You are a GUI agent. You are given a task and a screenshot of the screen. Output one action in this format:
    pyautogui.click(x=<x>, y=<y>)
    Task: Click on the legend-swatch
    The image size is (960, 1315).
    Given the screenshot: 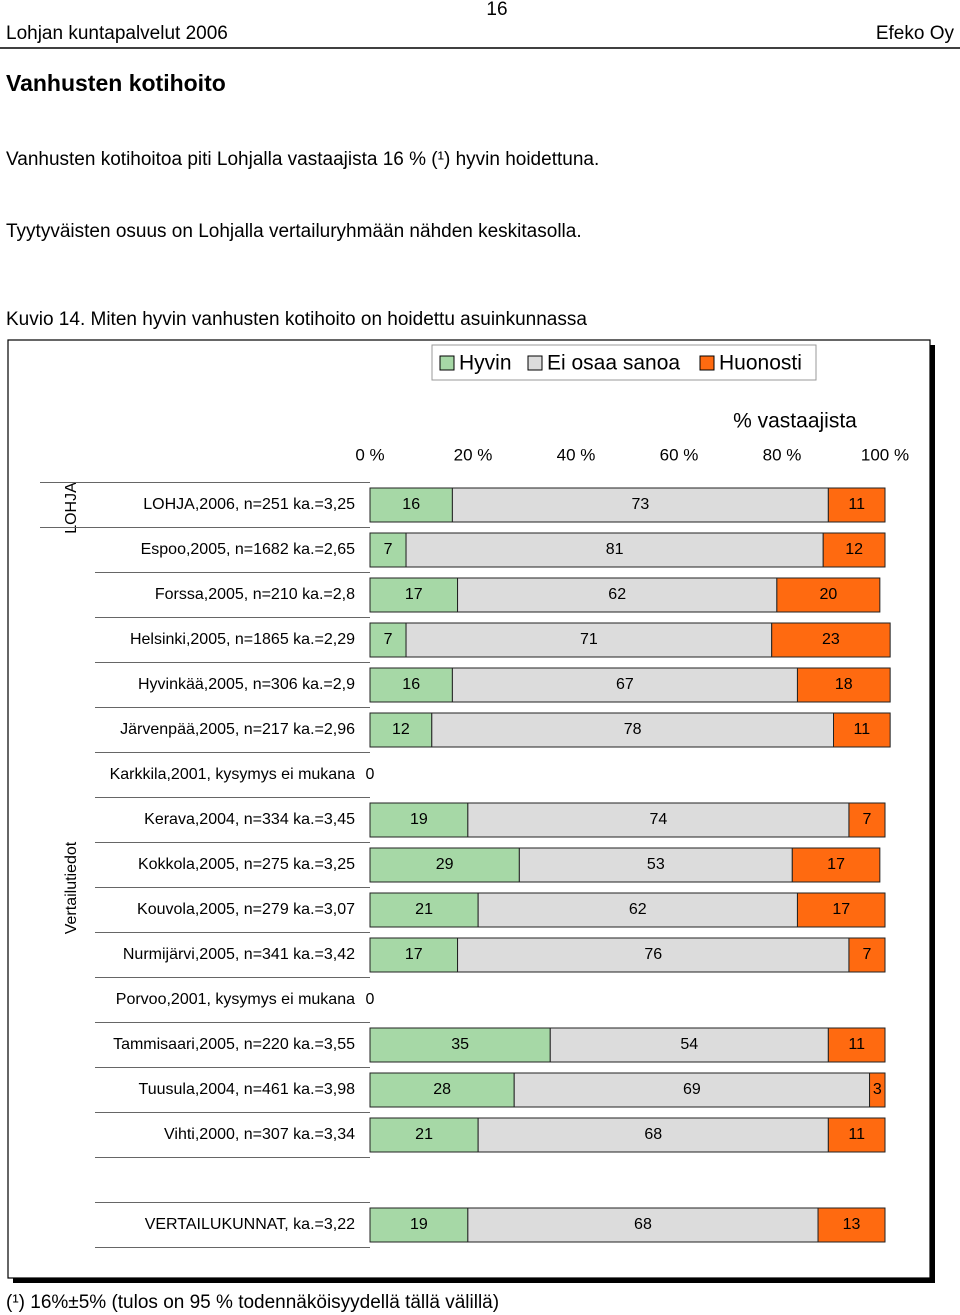 What is the action you would take?
    pyautogui.click(x=707, y=363)
    